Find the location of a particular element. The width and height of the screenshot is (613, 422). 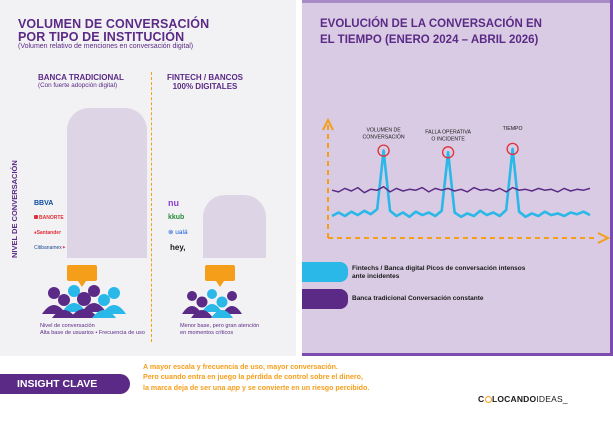

col-traditional-sub: (Con fuerte adopción digital) is located at coordinates (78, 85).